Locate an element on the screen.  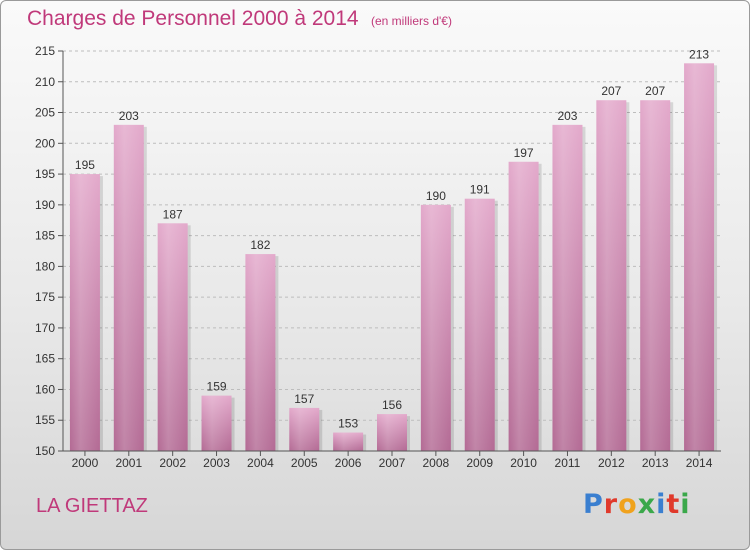
y-tick-label: 160 is located at coordinates (45, 389).